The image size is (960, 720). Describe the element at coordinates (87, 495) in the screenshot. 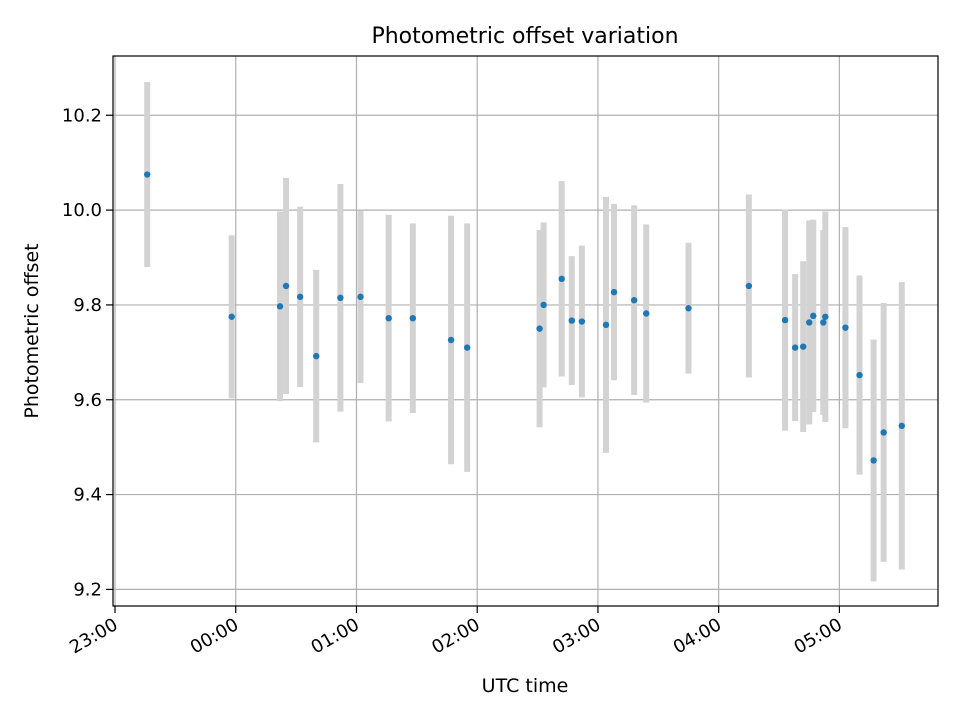

I see `y-tick-label: 9.4` at that location.